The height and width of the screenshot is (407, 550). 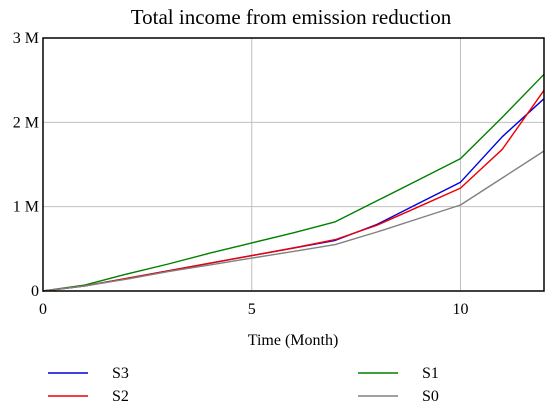 I want to click on x-tick-labels: 0 5 10, so click(x=254, y=309).